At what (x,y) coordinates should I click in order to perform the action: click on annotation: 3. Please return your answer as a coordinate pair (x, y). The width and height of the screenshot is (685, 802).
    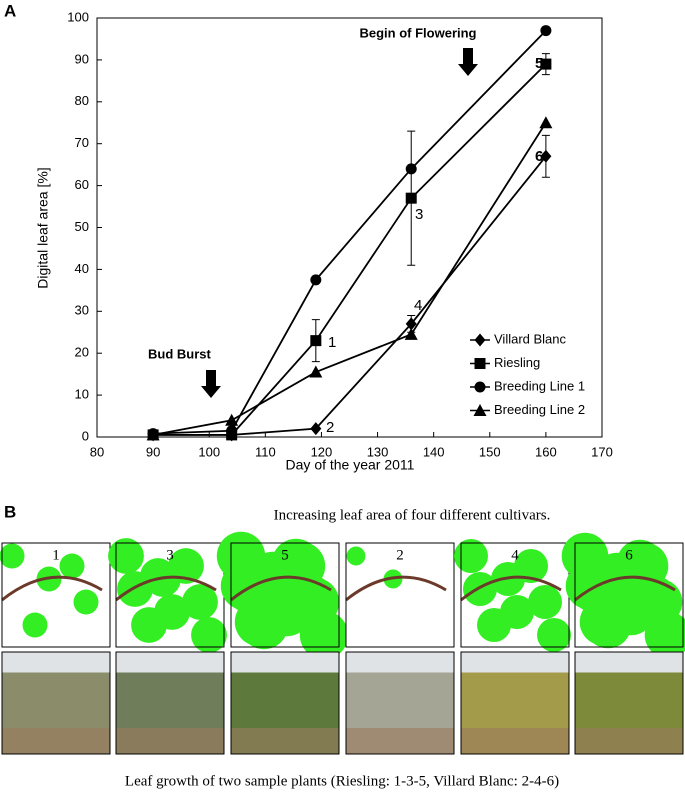
    Looking at the image, I should click on (419, 214).